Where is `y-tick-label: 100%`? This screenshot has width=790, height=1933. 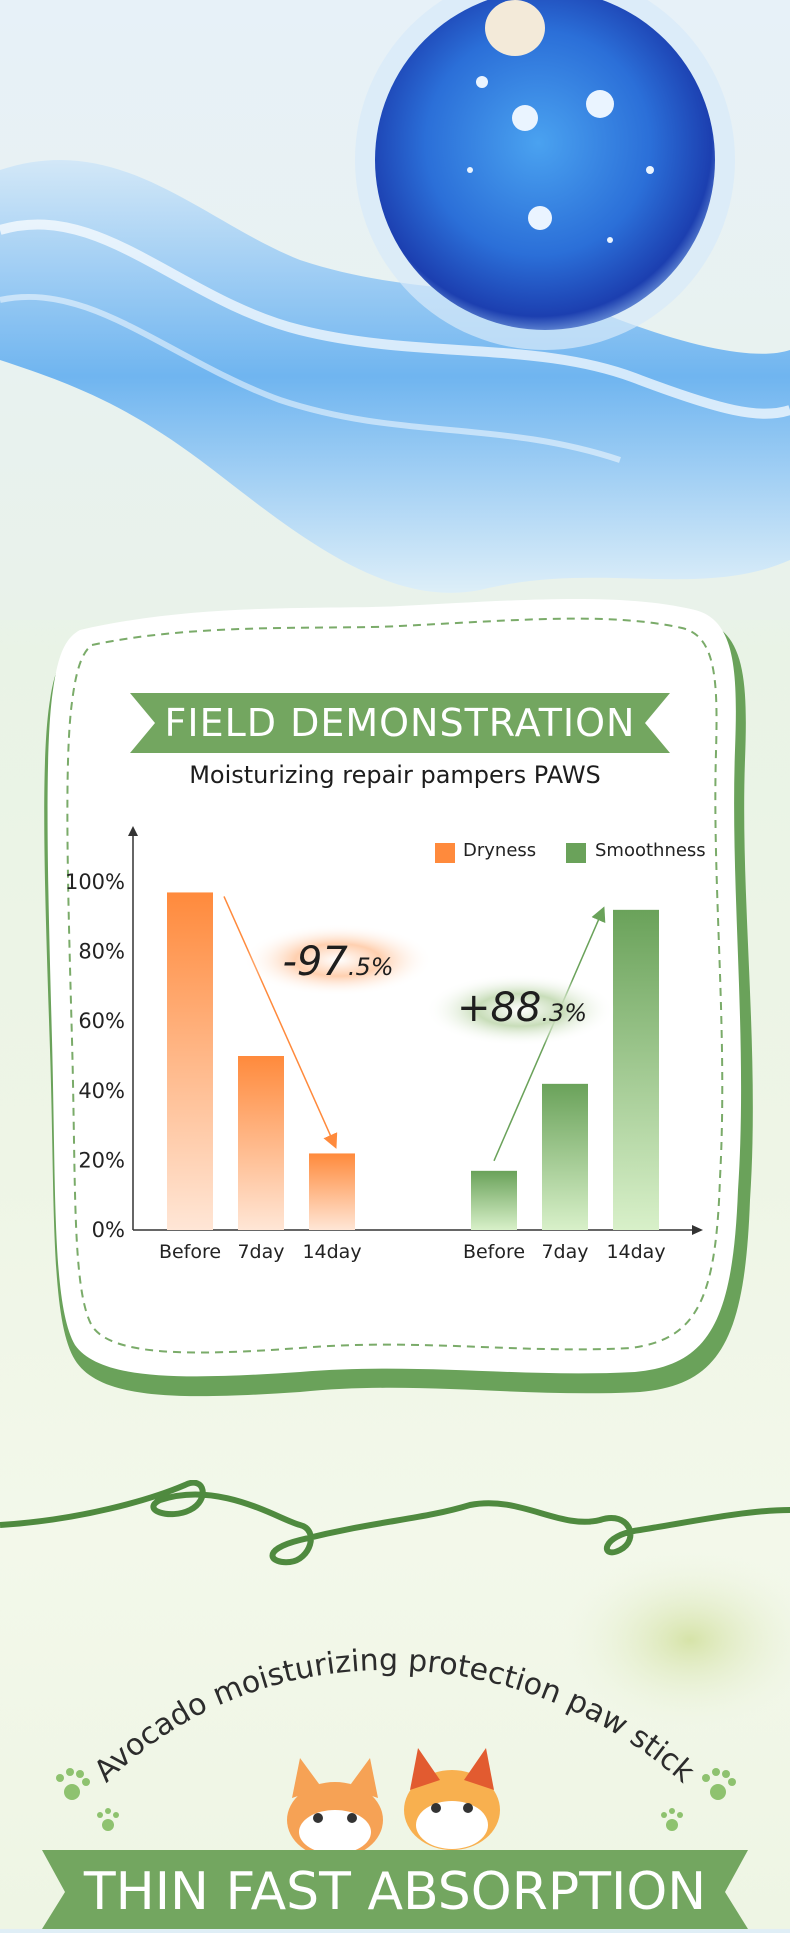 y-tick-label: 100% is located at coordinates (95, 882).